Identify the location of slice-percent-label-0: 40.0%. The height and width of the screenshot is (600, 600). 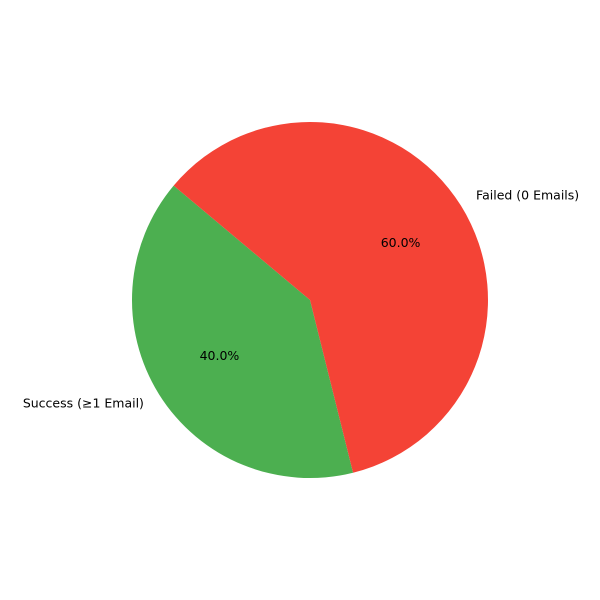
(220, 355).